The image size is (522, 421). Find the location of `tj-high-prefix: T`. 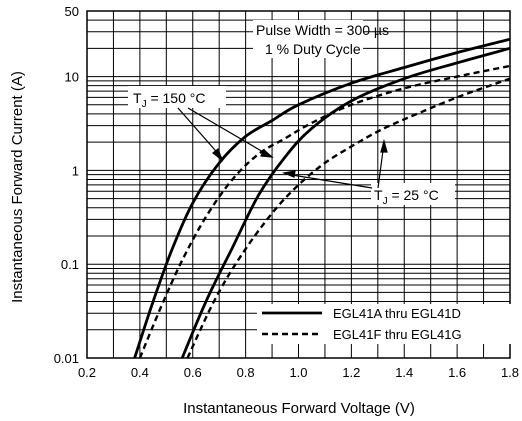

tj-high-prefix: T is located at coordinates (137, 98).